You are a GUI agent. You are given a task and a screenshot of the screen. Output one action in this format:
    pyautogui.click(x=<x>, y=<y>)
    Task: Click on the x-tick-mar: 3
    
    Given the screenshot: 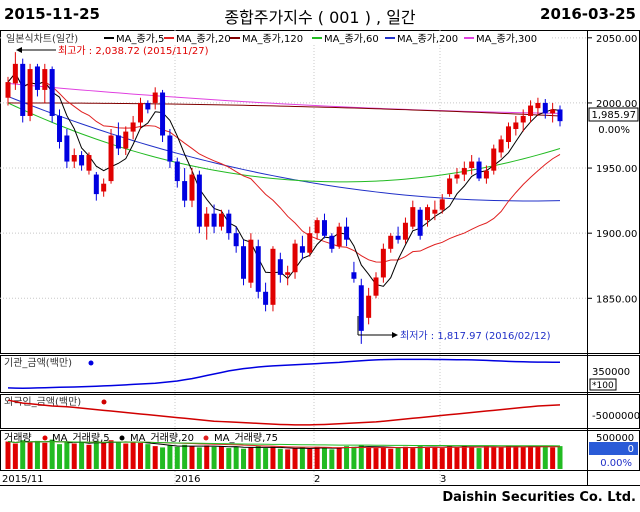 What is the action you would take?
    pyautogui.click(x=443, y=479)
    